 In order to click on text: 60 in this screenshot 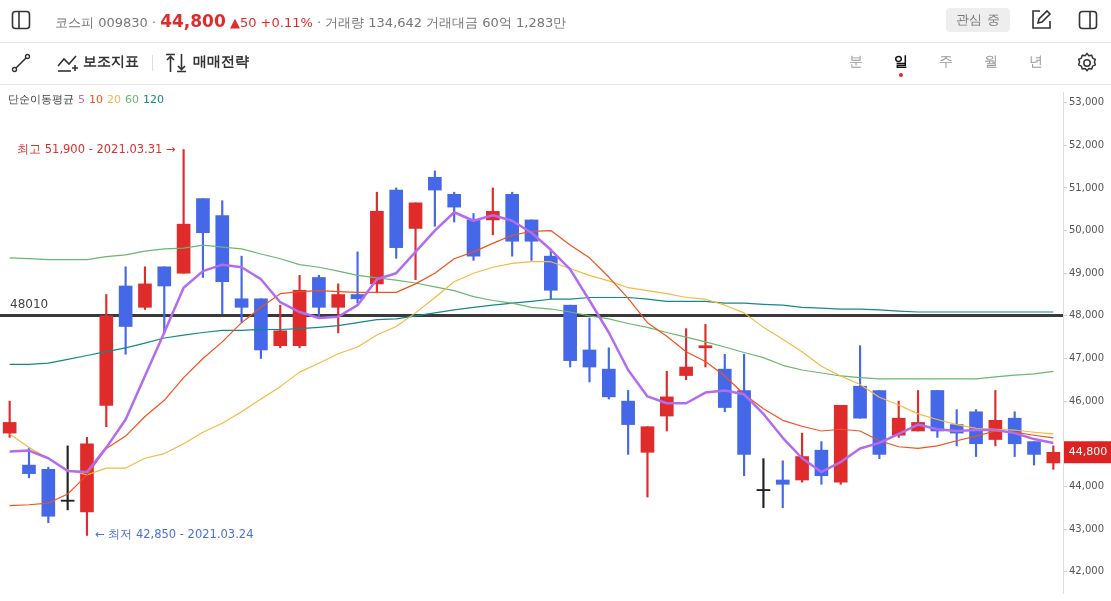, I will do `click(132, 99)`.